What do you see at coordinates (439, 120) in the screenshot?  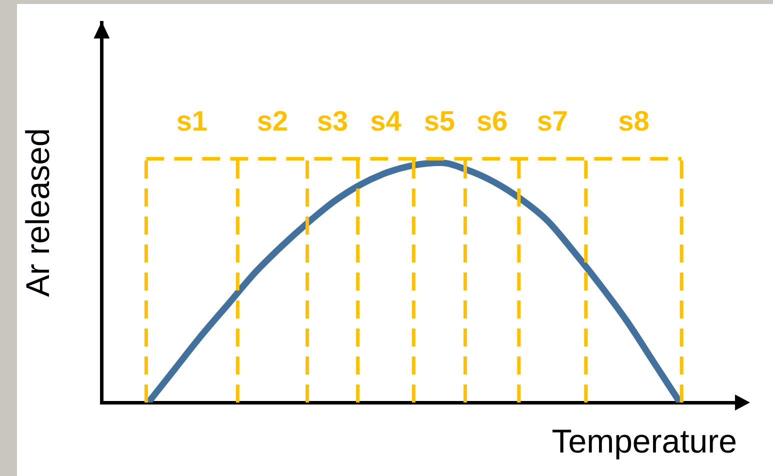 I see `text: s5` at bounding box center [439, 120].